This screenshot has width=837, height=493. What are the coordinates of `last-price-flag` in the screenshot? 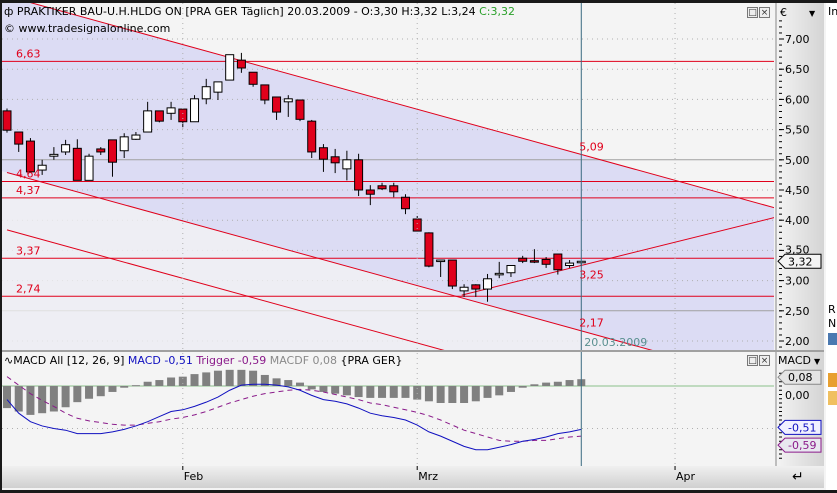 It's located at (799, 261).